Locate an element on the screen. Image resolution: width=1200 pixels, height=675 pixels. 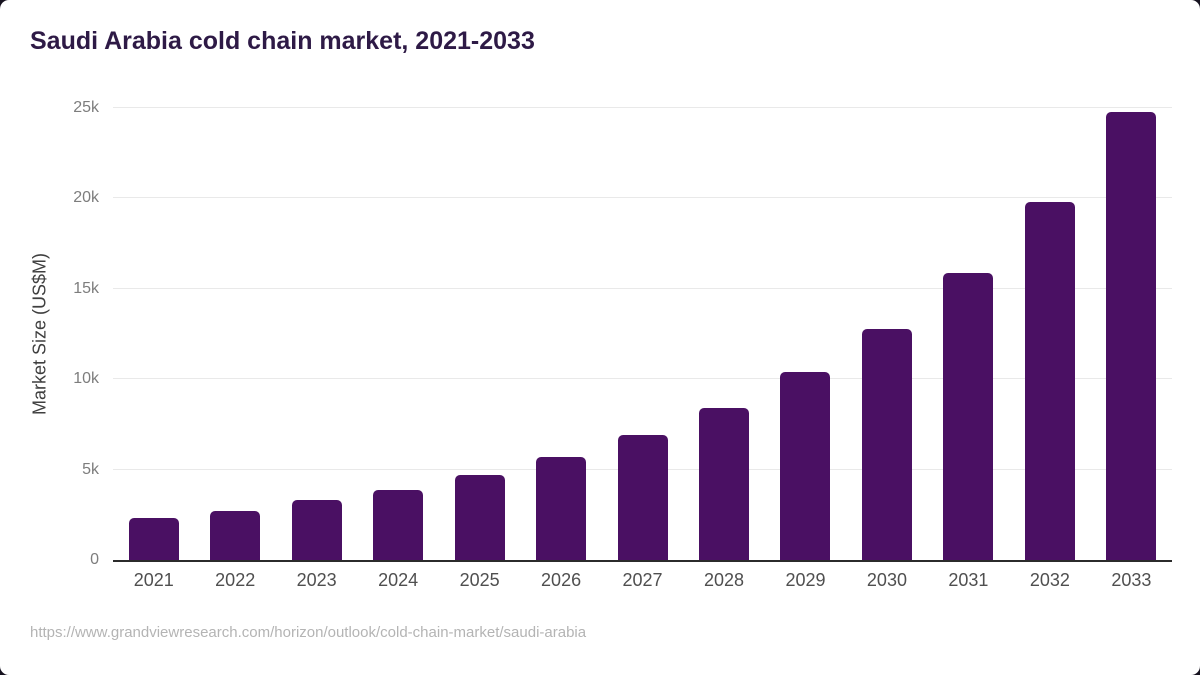
bar-2032 is located at coordinates (1049, 381).